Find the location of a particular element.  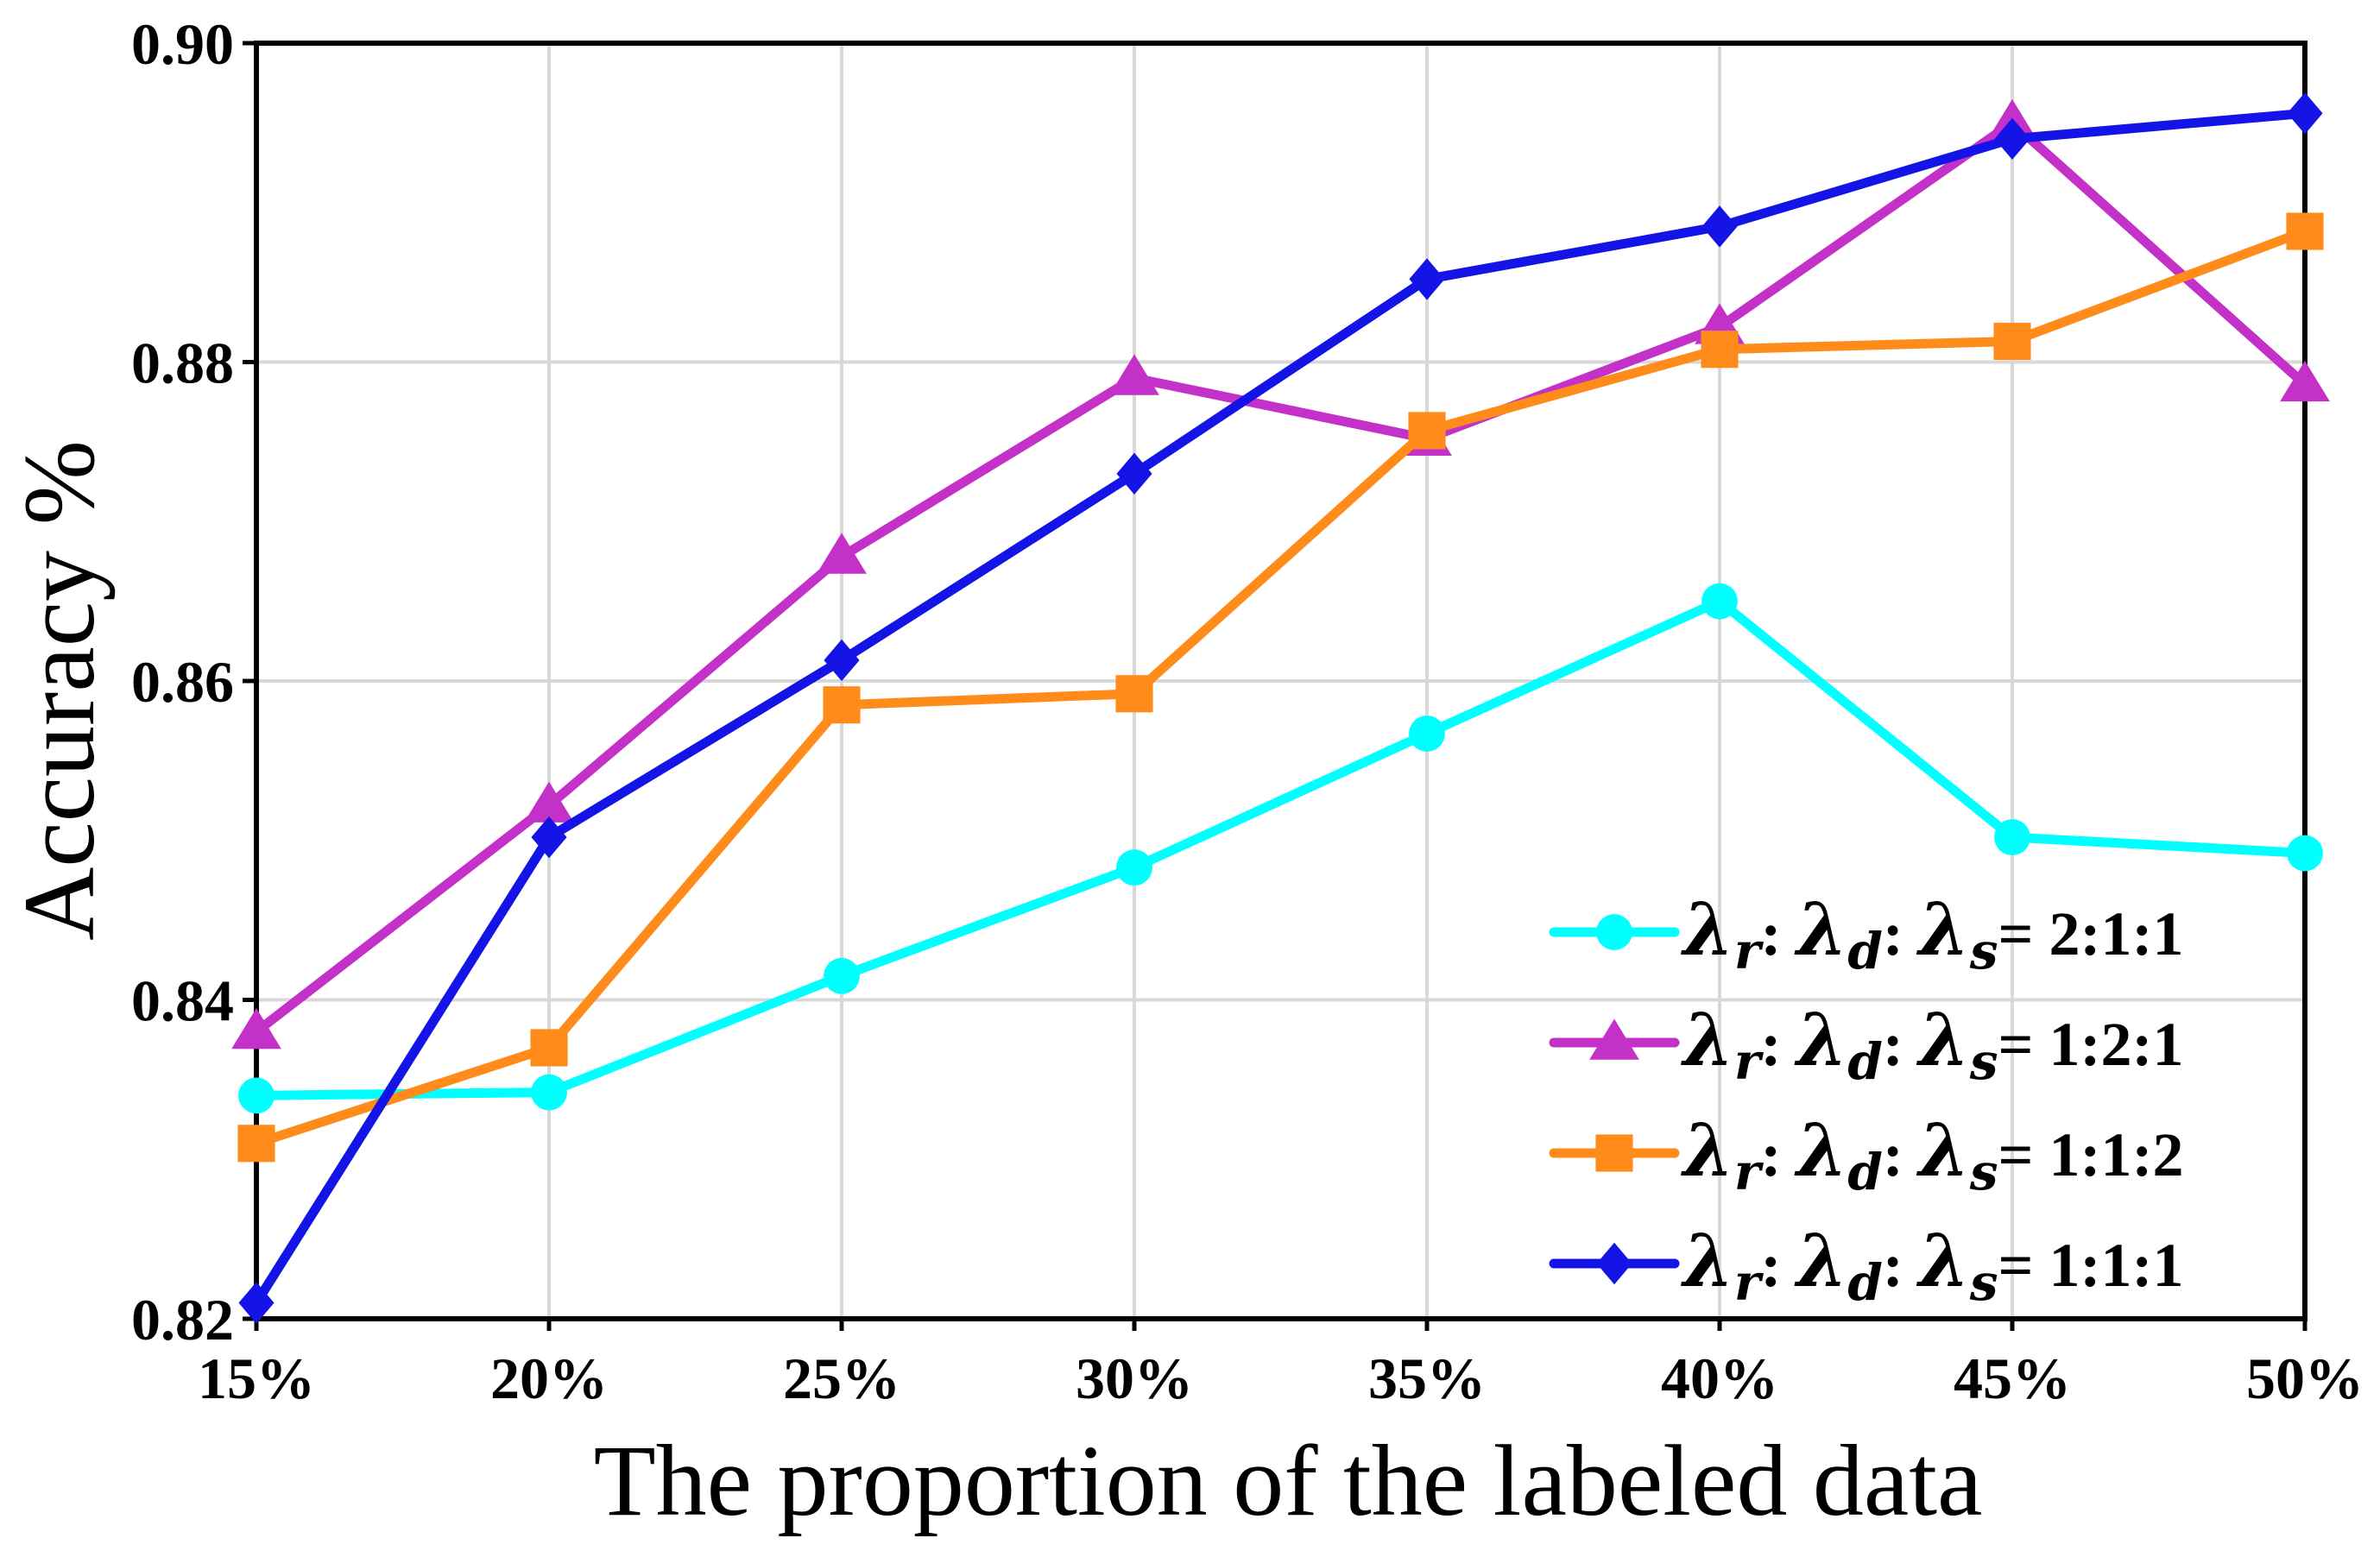

x-tick-label-3: 30% is located at coordinates (1134, 1378).